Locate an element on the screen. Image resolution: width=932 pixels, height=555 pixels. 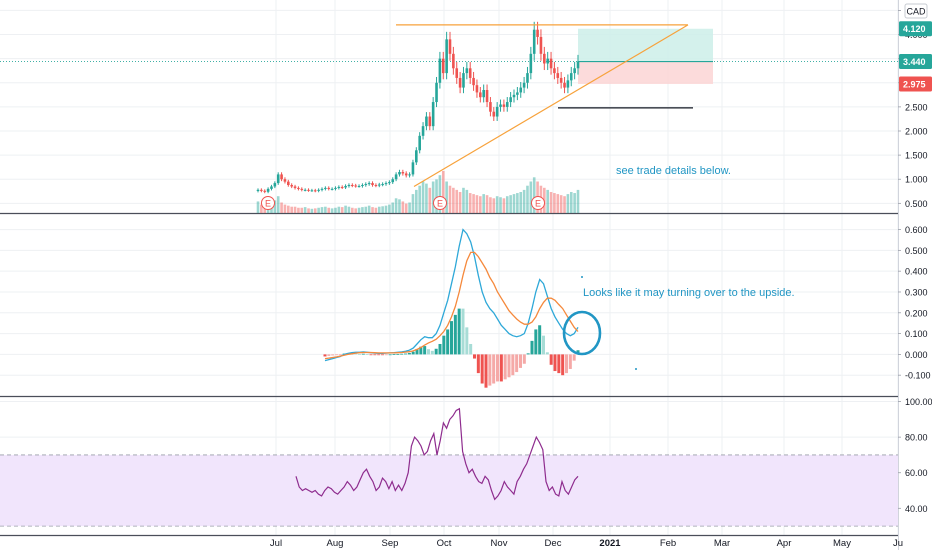
price-tick-label: 1.500 is located at coordinates (916, 156).